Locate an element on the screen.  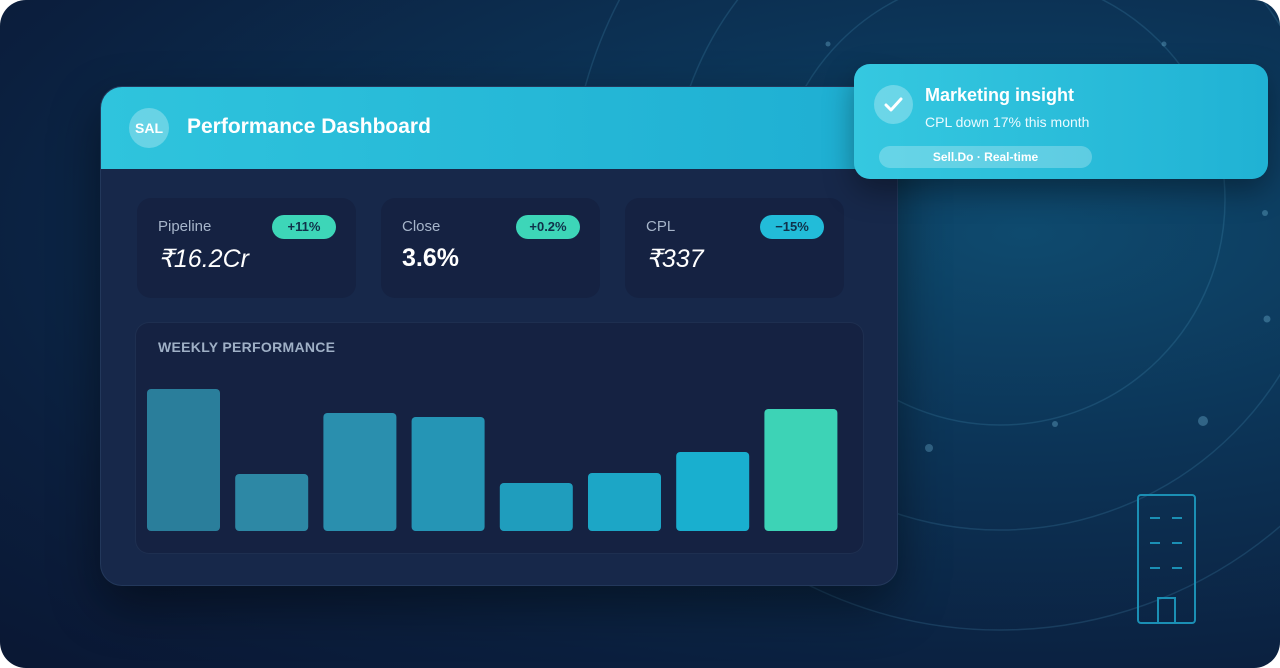
avatar: SAL is located at coordinates (149, 128).